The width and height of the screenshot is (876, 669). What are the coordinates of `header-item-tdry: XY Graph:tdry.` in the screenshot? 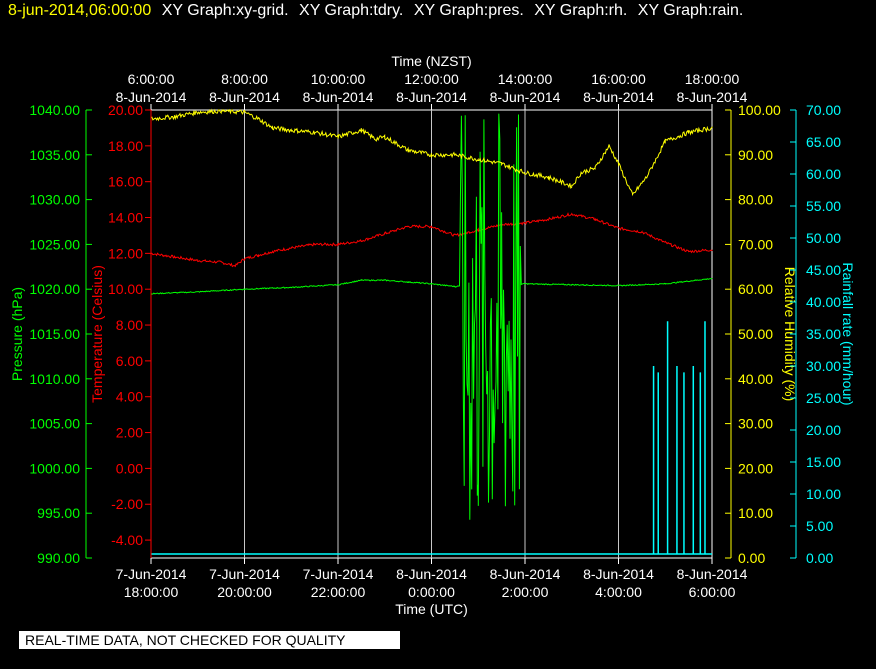 It's located at (351, 10).